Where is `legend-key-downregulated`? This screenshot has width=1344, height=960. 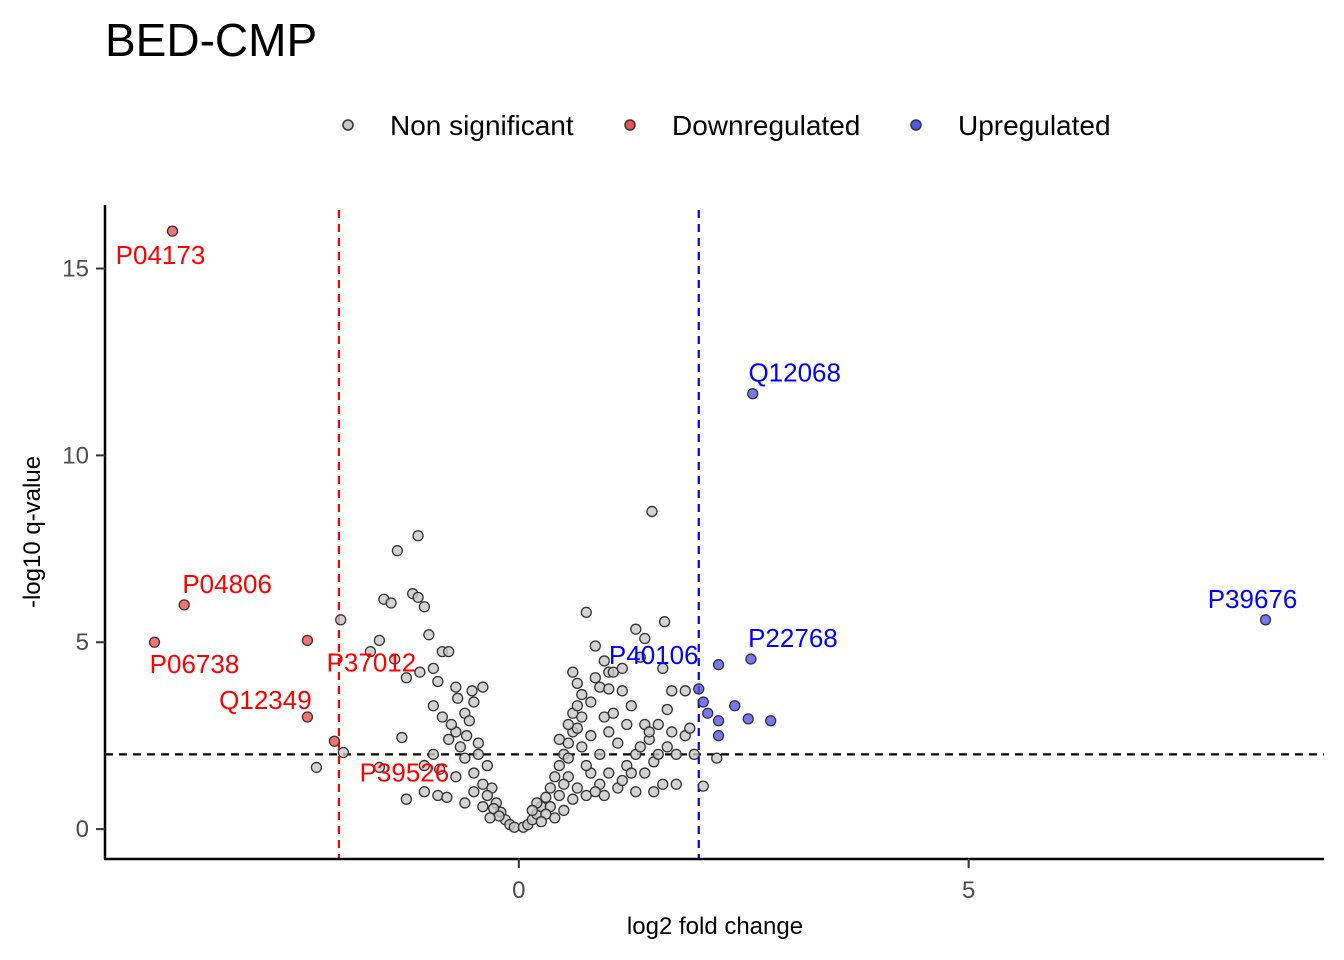 legend-key-downregulated is located at coordinates (630, 125).